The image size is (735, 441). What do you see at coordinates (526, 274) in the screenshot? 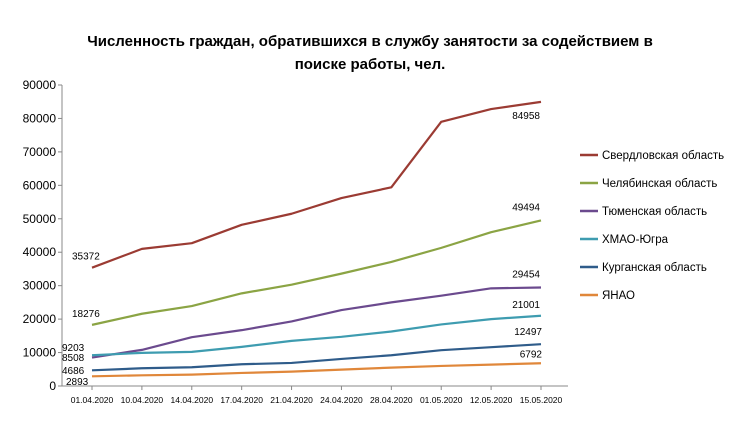
I see `last-value-label: 29454` at bounding box center [526, 274].